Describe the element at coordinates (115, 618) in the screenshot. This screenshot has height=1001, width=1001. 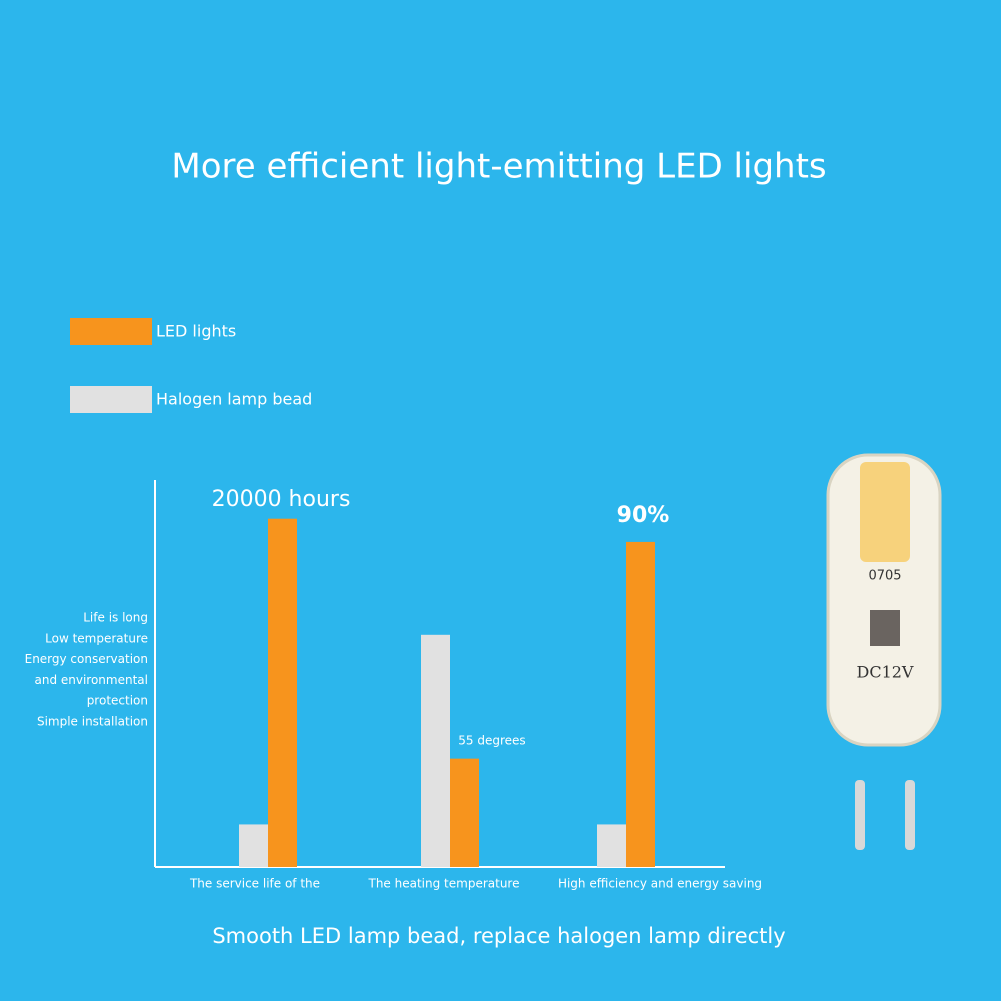
I see `side-note: Life is long` at that location.